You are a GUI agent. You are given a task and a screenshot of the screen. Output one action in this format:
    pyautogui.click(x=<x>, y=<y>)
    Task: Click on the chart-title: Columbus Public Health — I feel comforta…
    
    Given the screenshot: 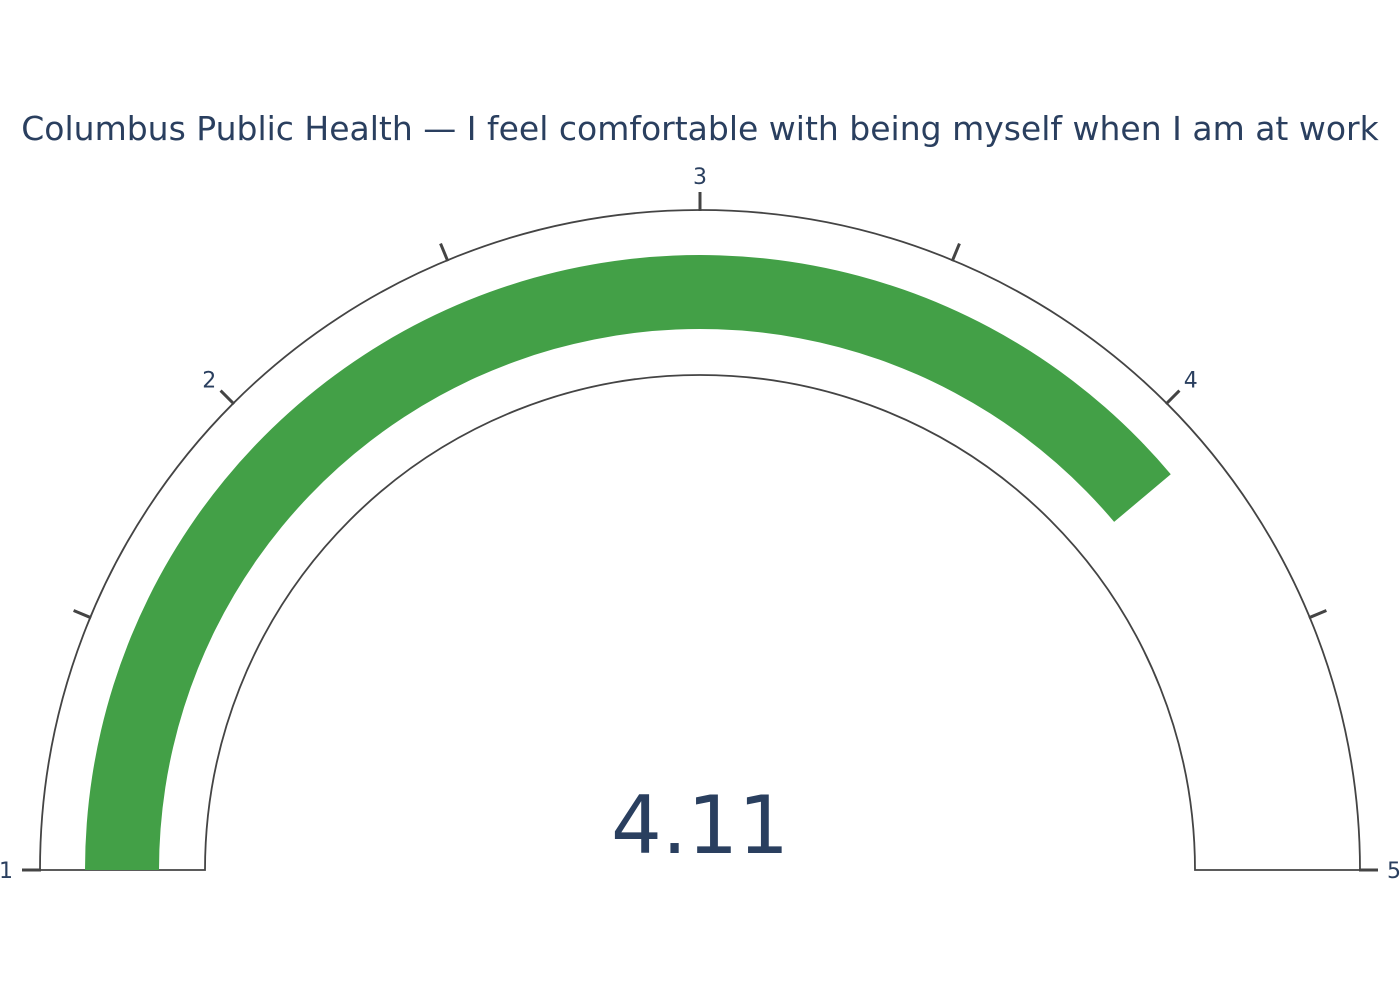 What is the action you would take?
    pyautogui.click(x=700, y=128)
    